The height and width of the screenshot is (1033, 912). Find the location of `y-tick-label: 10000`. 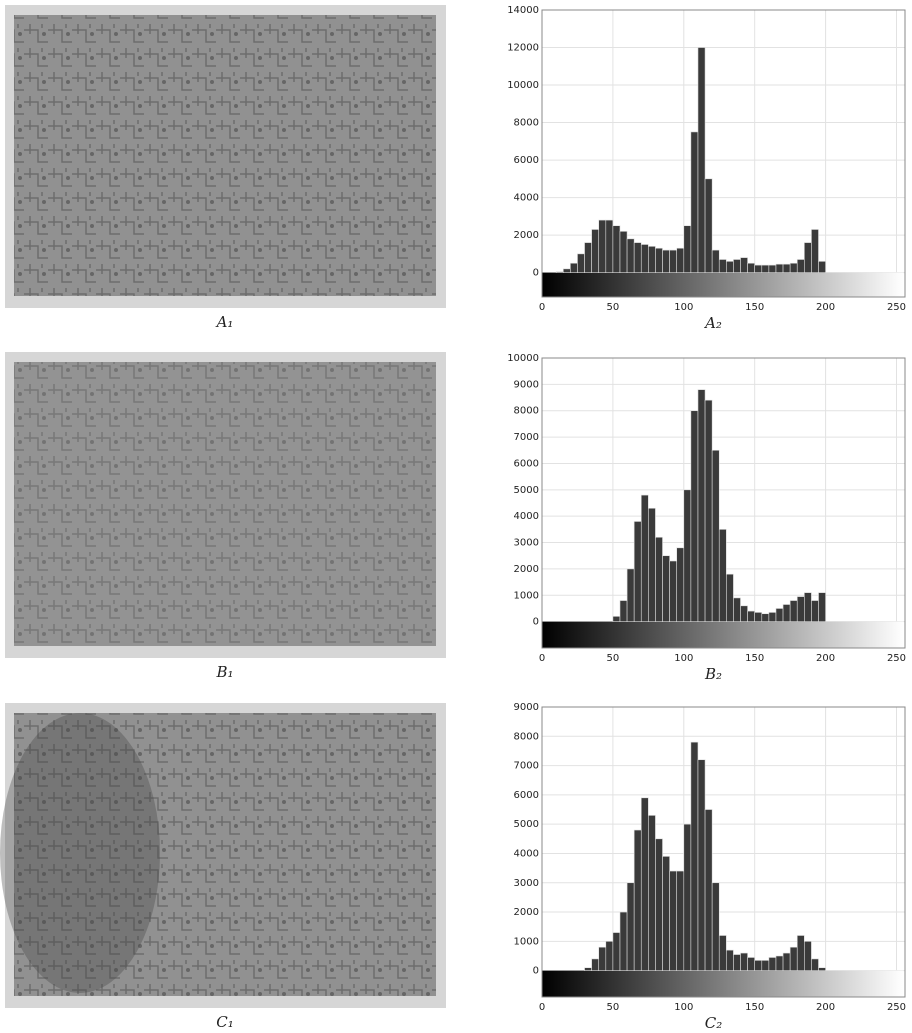

y-tick-label: 10000 is located at coordinates (523, 358).